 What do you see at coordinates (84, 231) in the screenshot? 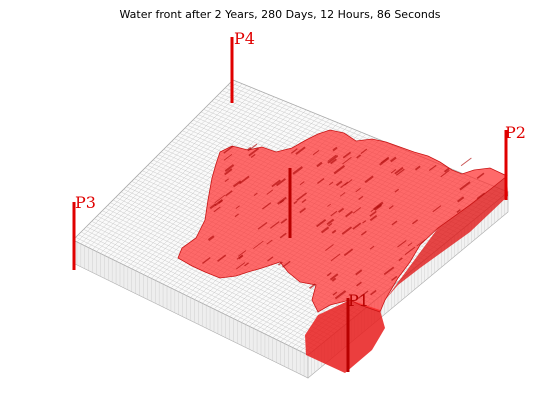
I see `well-p3: P3` at bounding box center [84, 231].